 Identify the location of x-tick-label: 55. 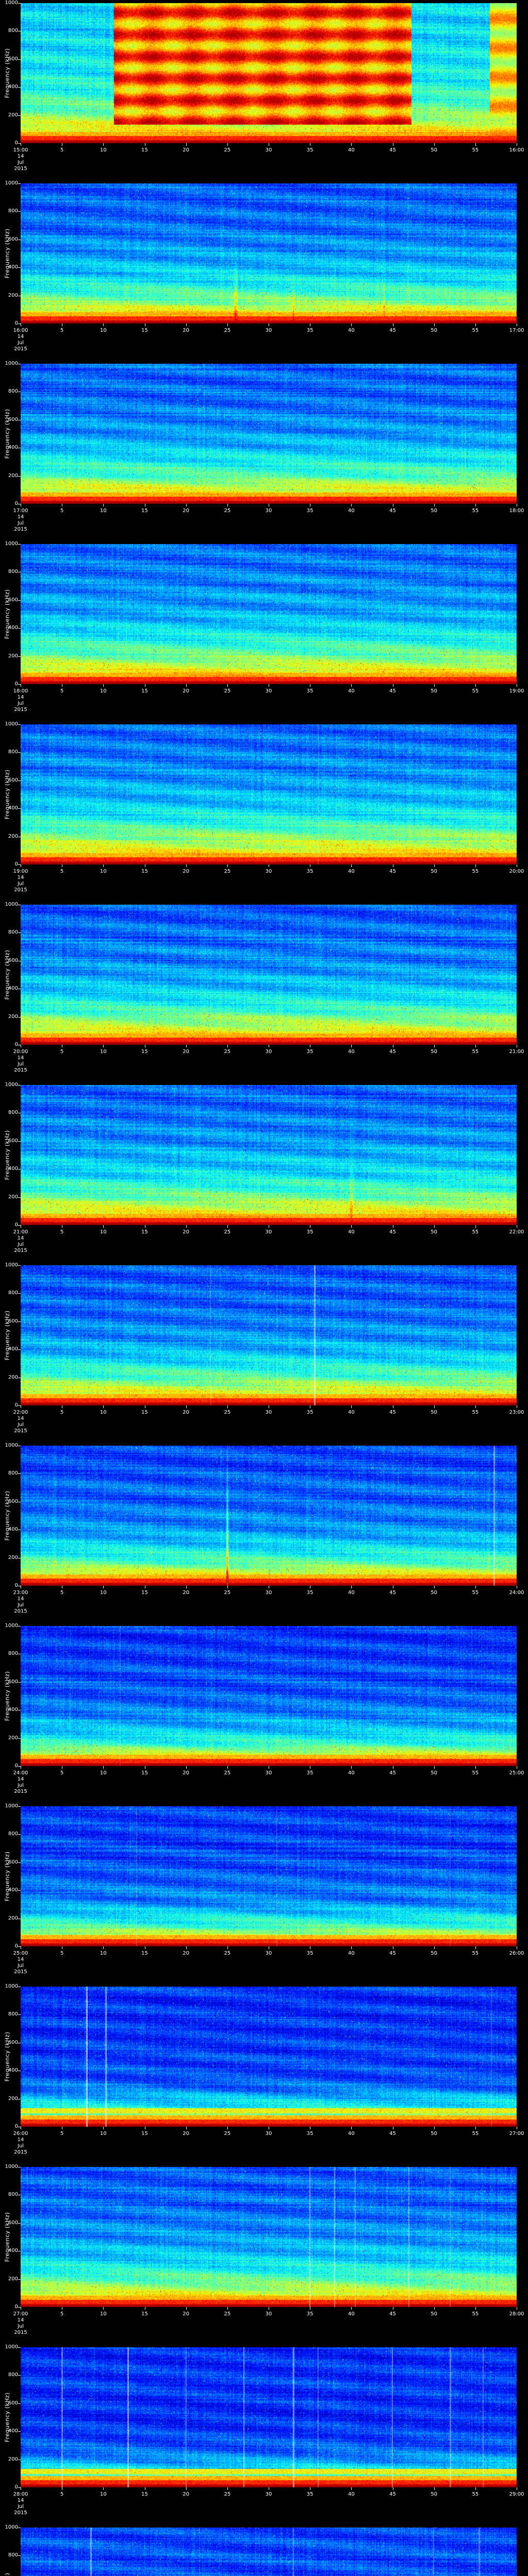
(476, 2134).